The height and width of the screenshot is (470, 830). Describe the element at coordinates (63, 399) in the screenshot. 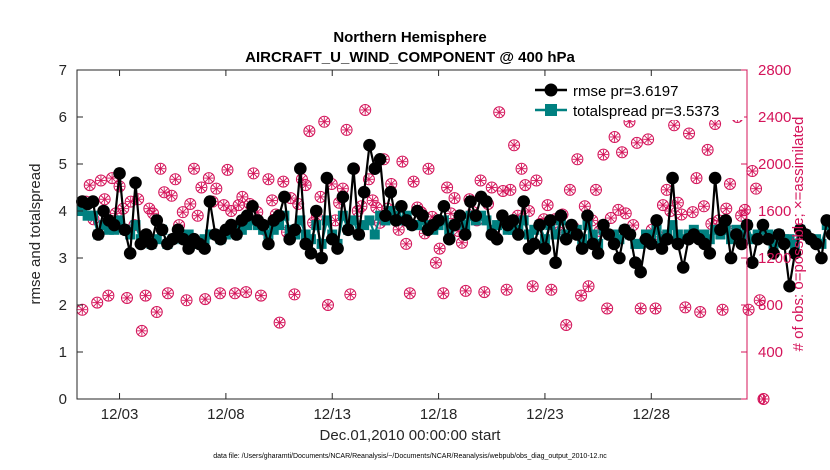

I see `y-tick-label: 0` at that location.